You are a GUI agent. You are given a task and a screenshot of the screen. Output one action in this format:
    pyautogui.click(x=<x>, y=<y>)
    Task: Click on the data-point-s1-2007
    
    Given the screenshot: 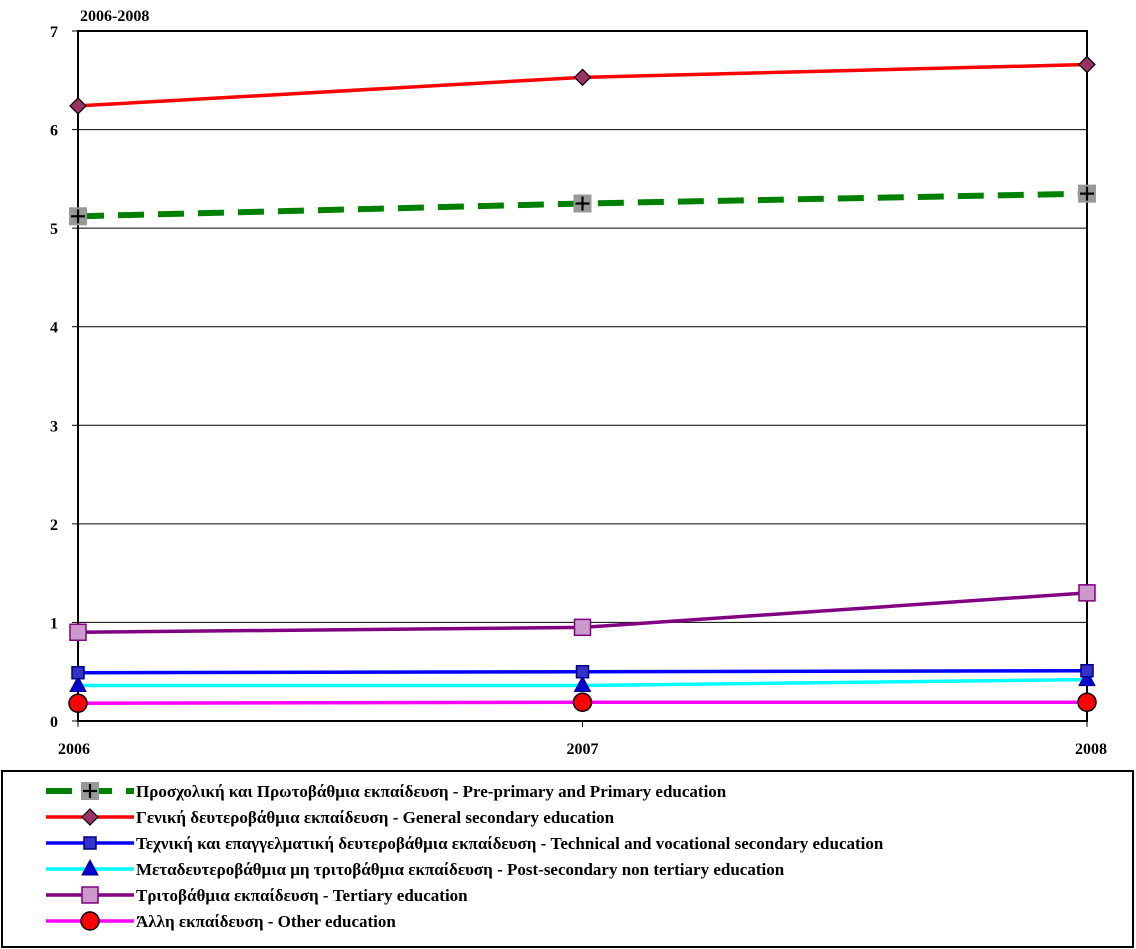 What is the action you would take?
    pyautogui.click(x=582, y=203)
    